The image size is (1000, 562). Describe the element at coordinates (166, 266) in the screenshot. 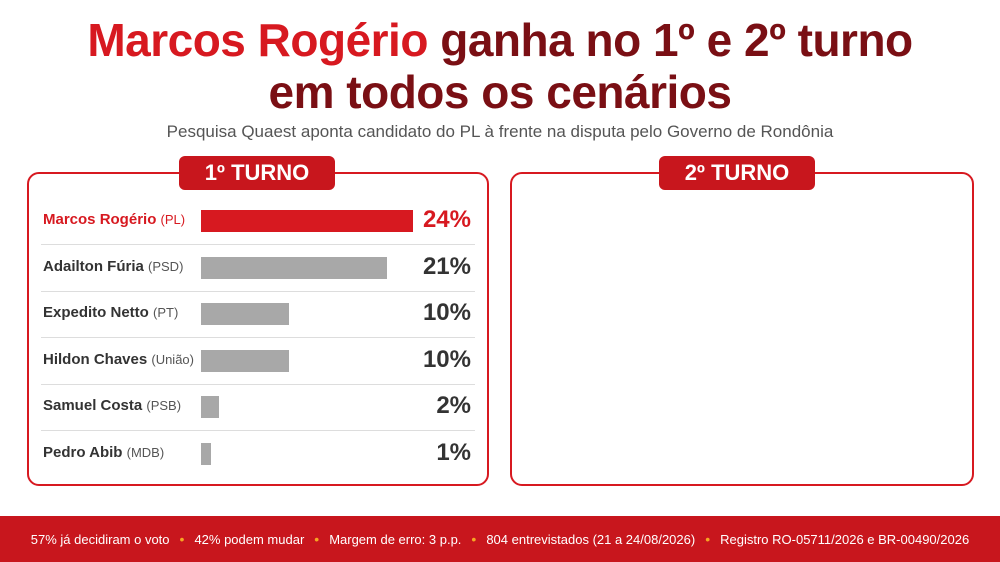

I see `candidate-party: (PSD)` at that location.